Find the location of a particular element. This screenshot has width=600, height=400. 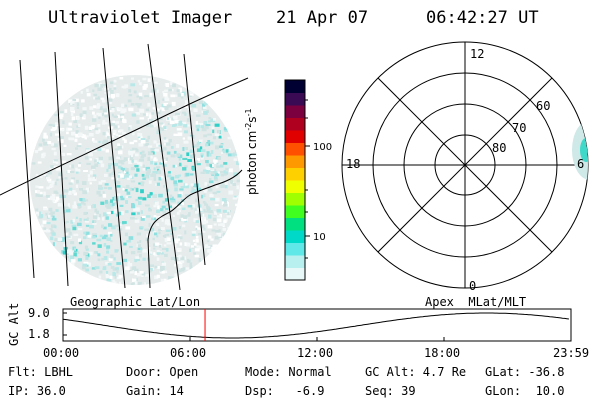

altitude-panel is located at coordinates (317, 325).